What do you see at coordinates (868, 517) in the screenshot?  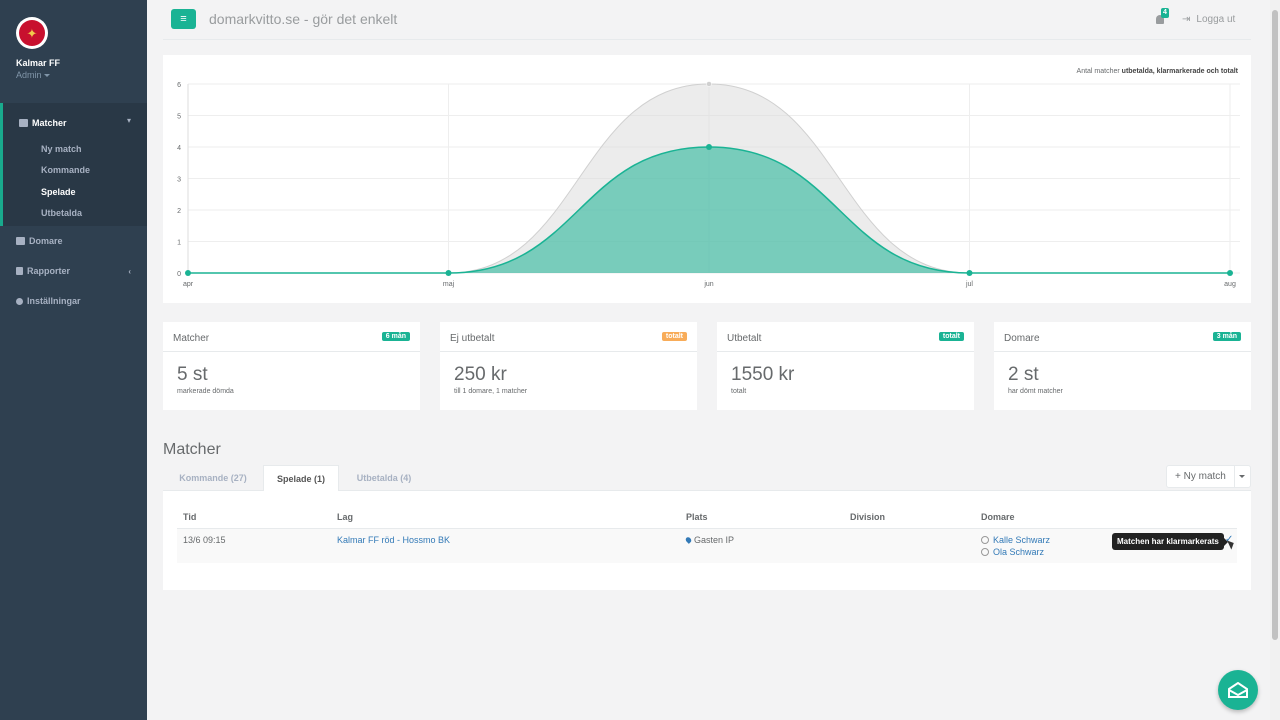 I see `column-header-division: Division` at bounding box center [868, 517].